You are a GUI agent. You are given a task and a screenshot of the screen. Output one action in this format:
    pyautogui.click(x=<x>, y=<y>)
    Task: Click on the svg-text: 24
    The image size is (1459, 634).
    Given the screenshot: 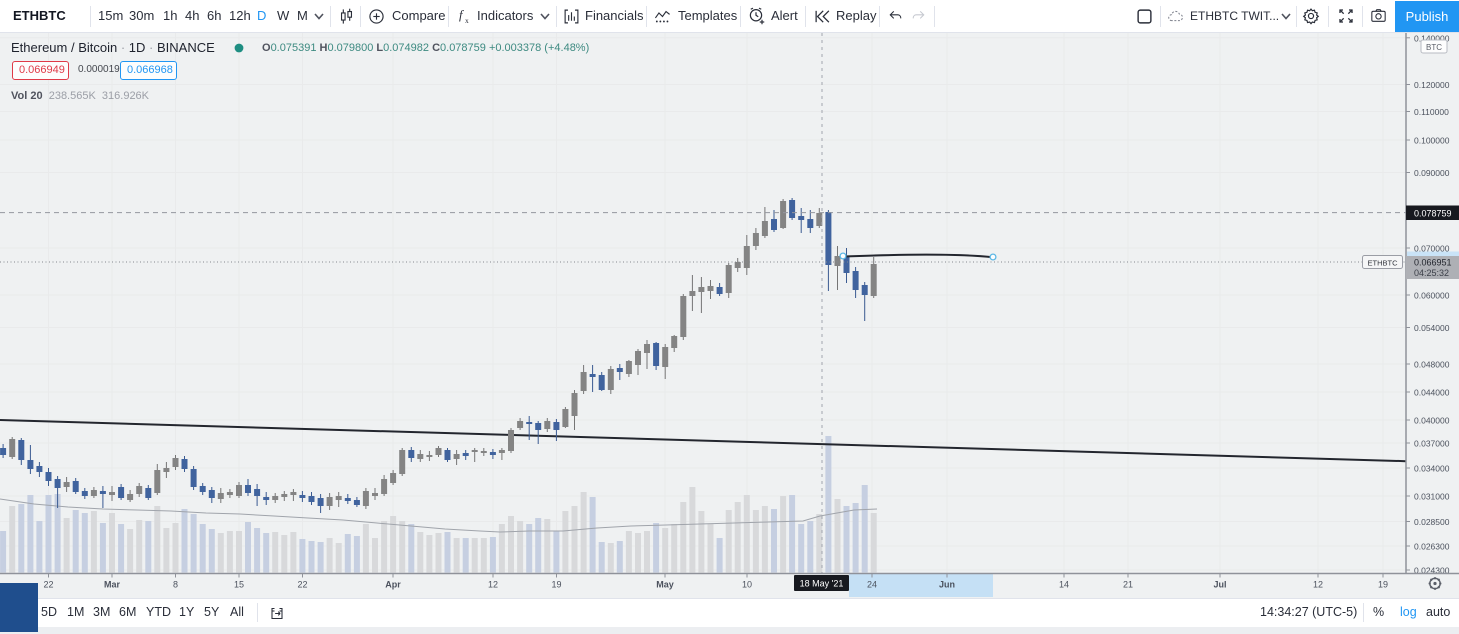 What is the action you would take?
    pyautogui.click(x=872, y=585)
    